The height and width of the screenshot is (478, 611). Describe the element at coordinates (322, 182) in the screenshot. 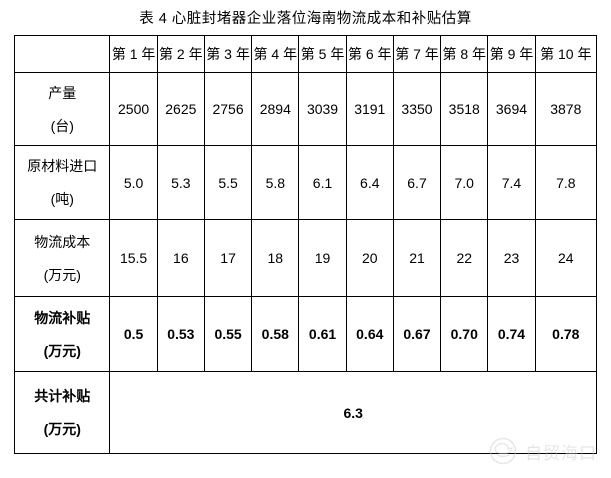

I see `data-cell: 6.1` at that location.